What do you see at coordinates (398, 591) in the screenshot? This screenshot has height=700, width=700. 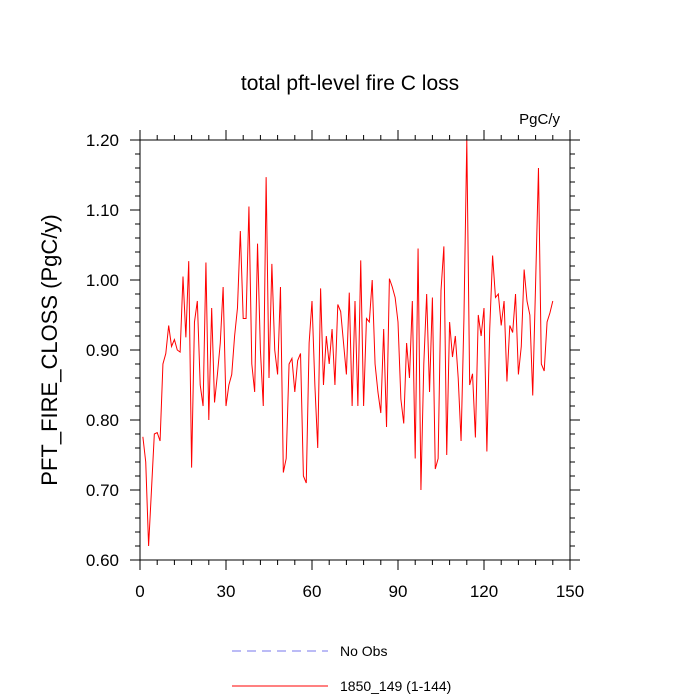 I see `x-tick-label: 90` at bounding box center [398, 591].